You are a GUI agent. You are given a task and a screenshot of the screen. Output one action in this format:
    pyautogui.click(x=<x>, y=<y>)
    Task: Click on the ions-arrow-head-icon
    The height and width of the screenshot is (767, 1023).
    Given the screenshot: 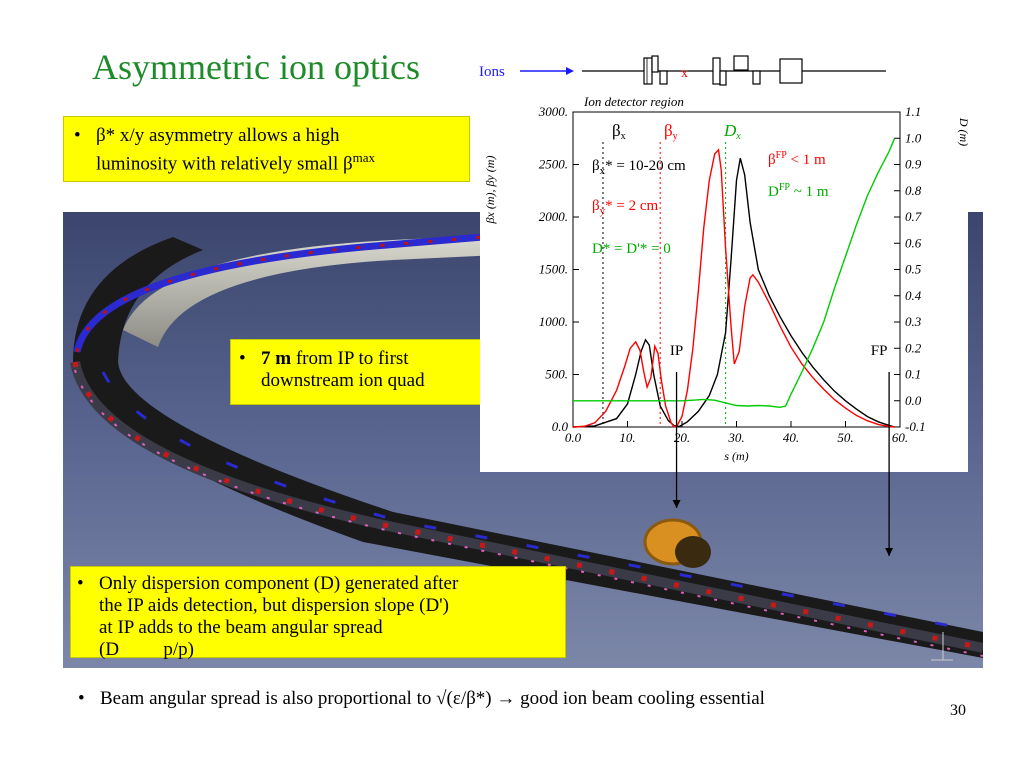 What is the action you would take?
    pyautogui.click(x=570, y=71)
    